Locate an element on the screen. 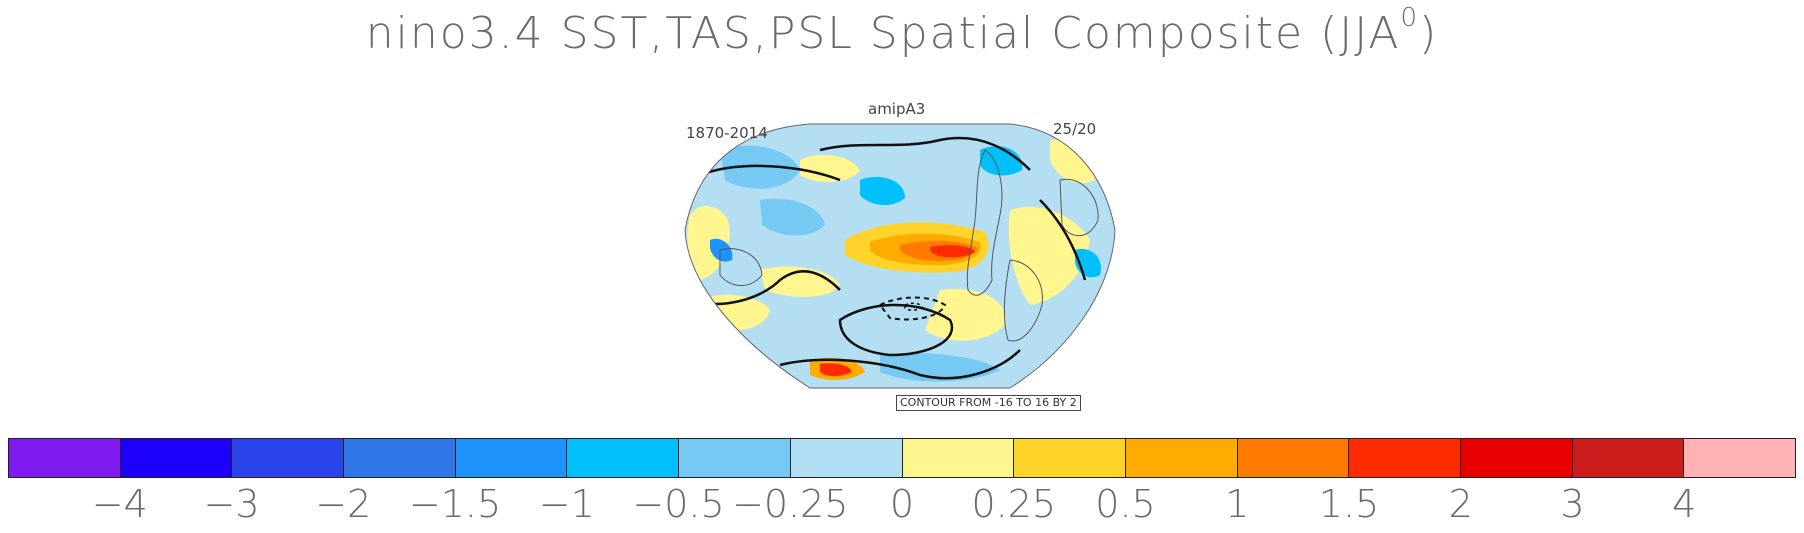 The image size is (1804, 533). map-field is located at coordinates (900, 256).